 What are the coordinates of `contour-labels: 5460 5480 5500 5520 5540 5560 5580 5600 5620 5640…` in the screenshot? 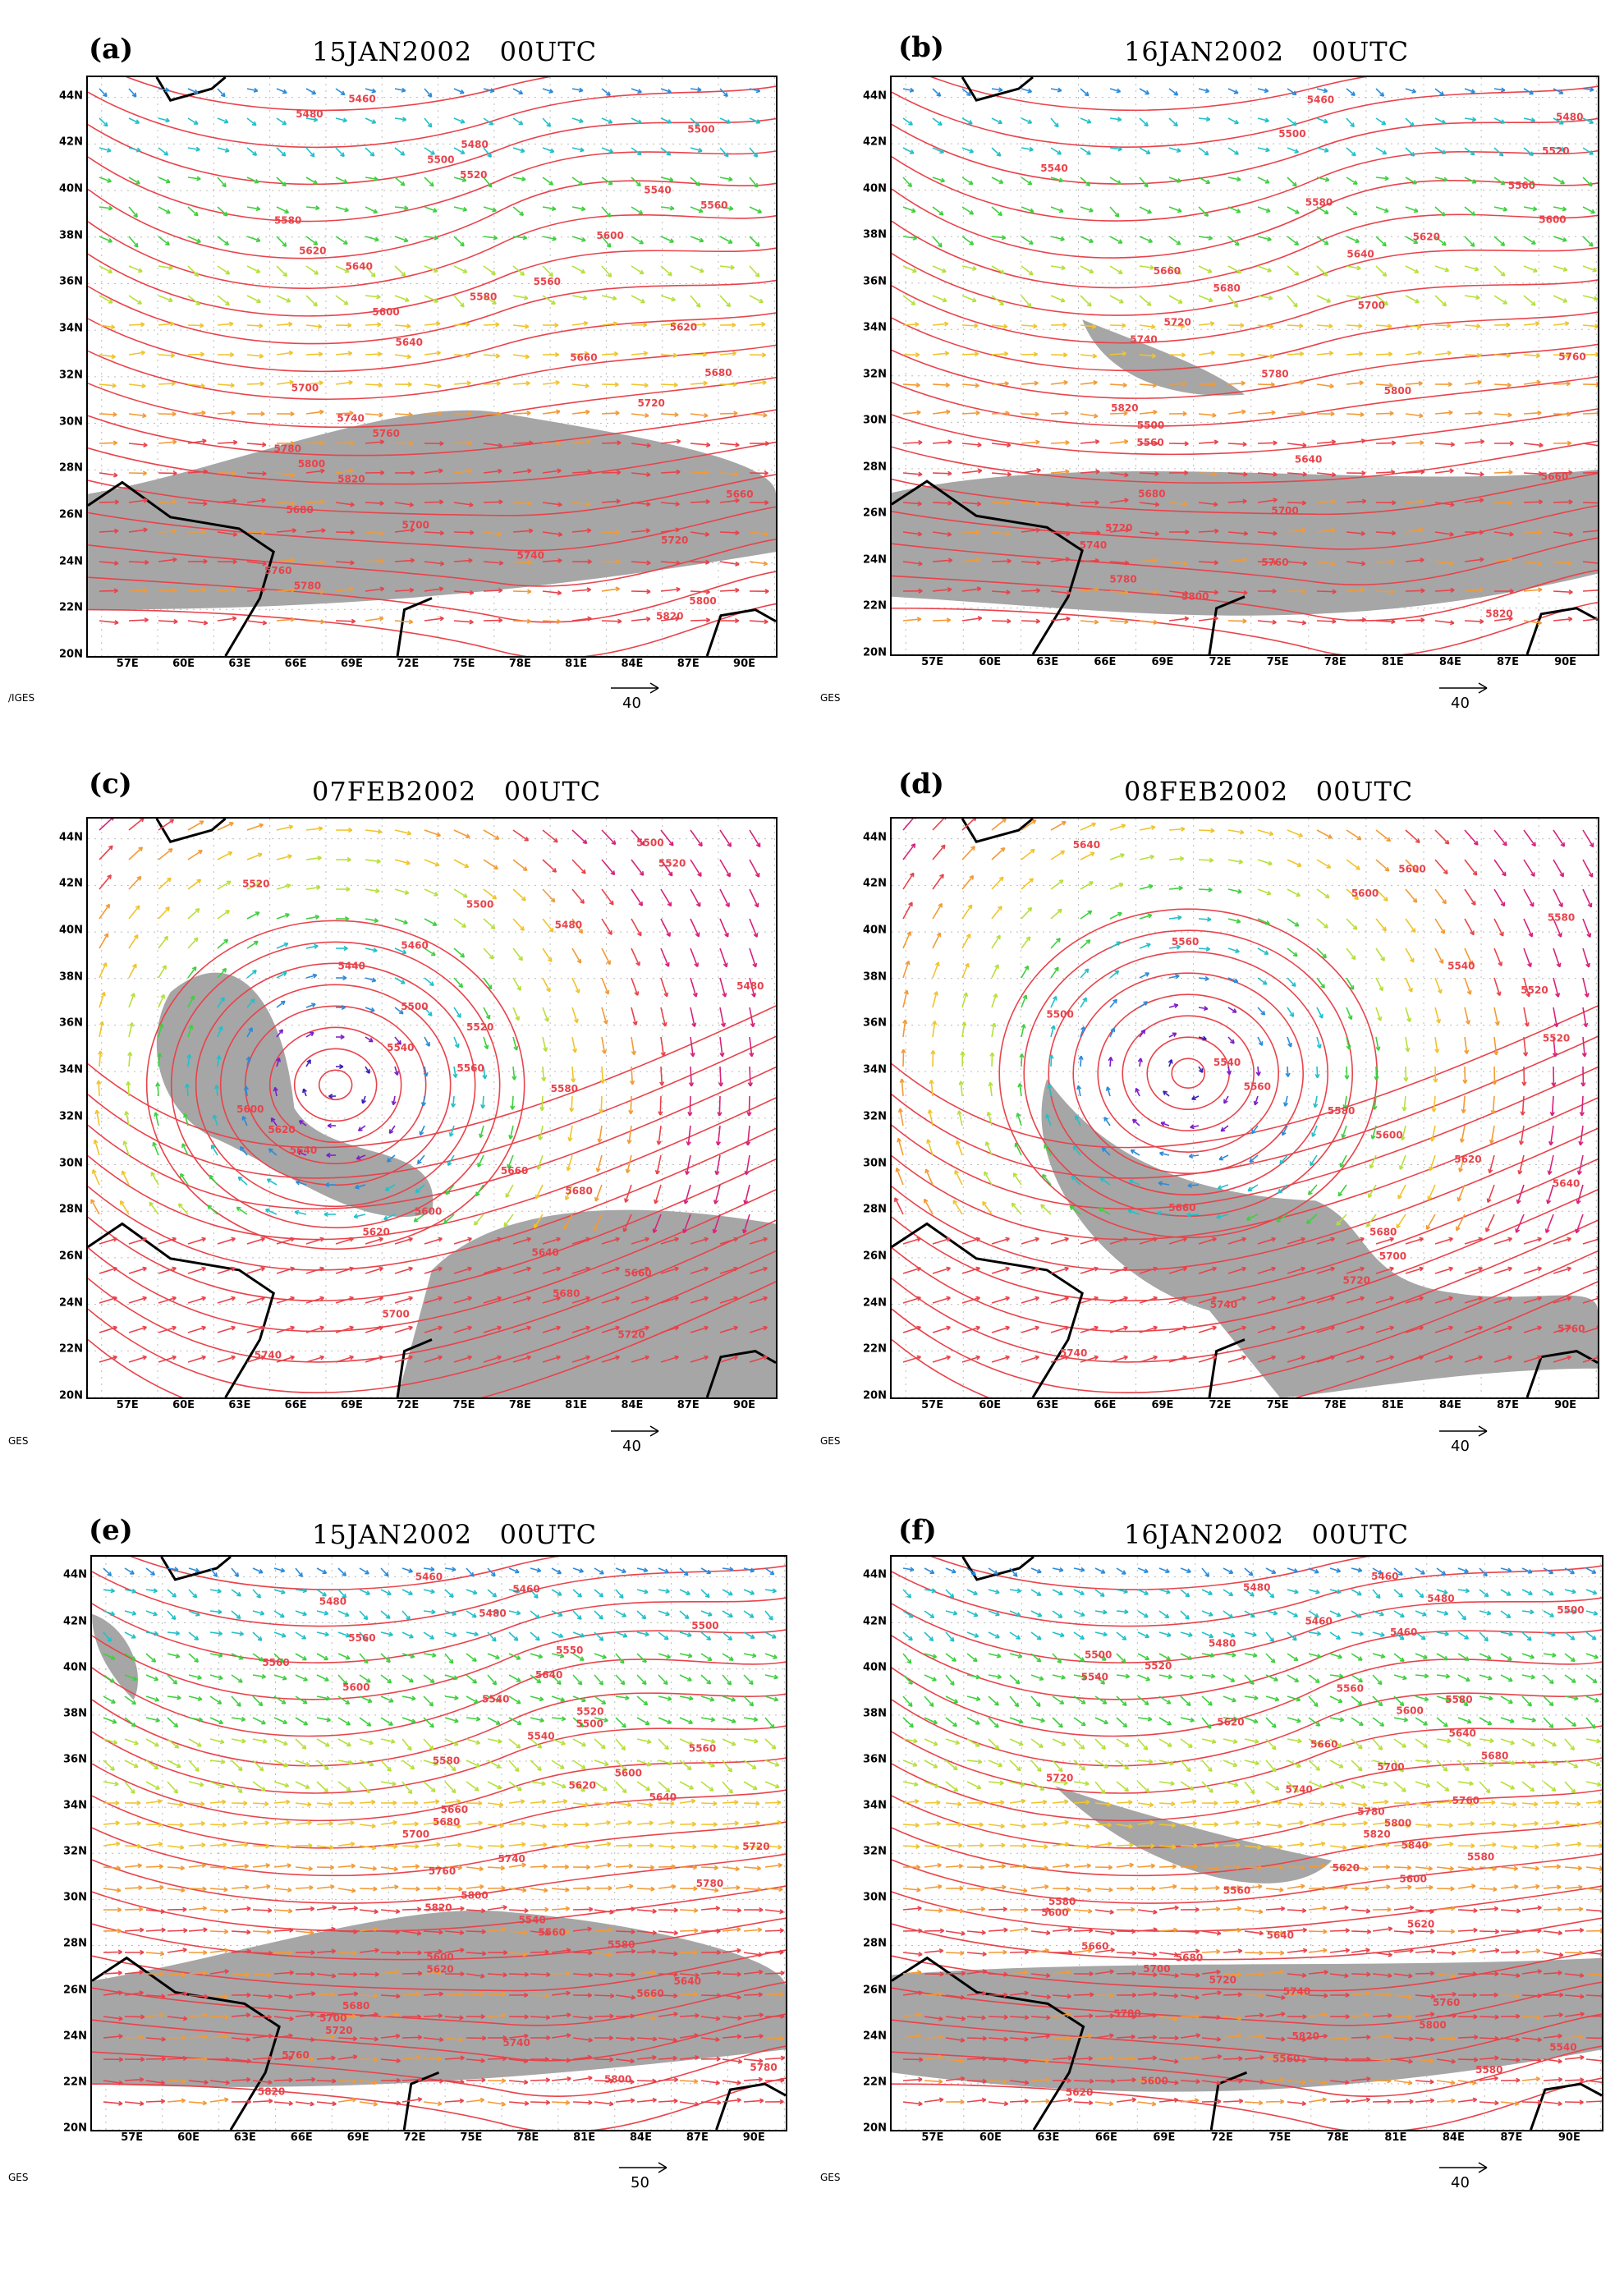 It's located at (1312, 357).